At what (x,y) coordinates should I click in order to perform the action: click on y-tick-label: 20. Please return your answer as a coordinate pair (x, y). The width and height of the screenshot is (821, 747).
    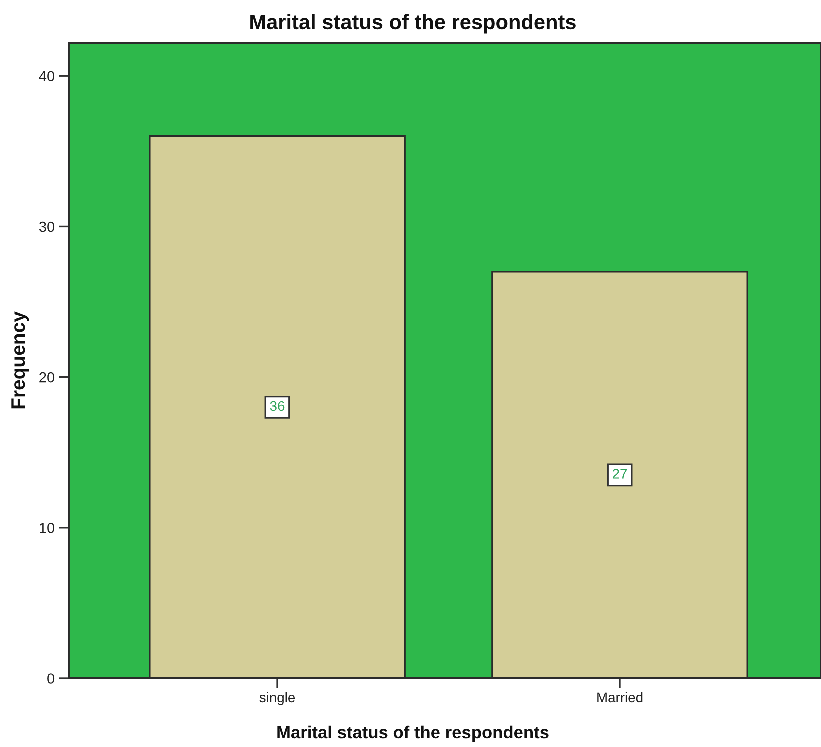
    Looking at the image, I should click on (47, 377).